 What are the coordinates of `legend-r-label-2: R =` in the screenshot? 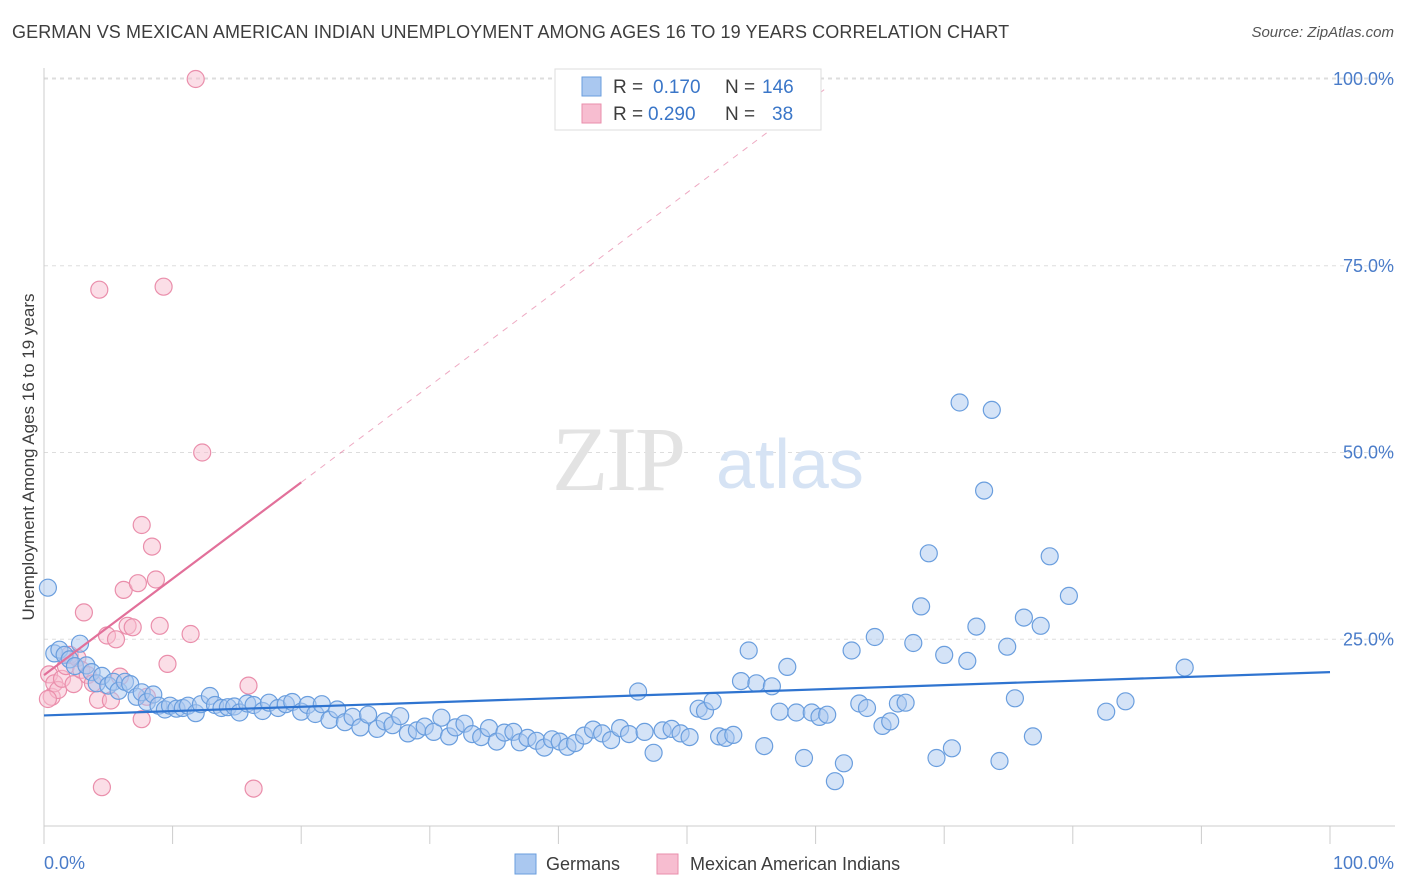 It's located at (628, 114).